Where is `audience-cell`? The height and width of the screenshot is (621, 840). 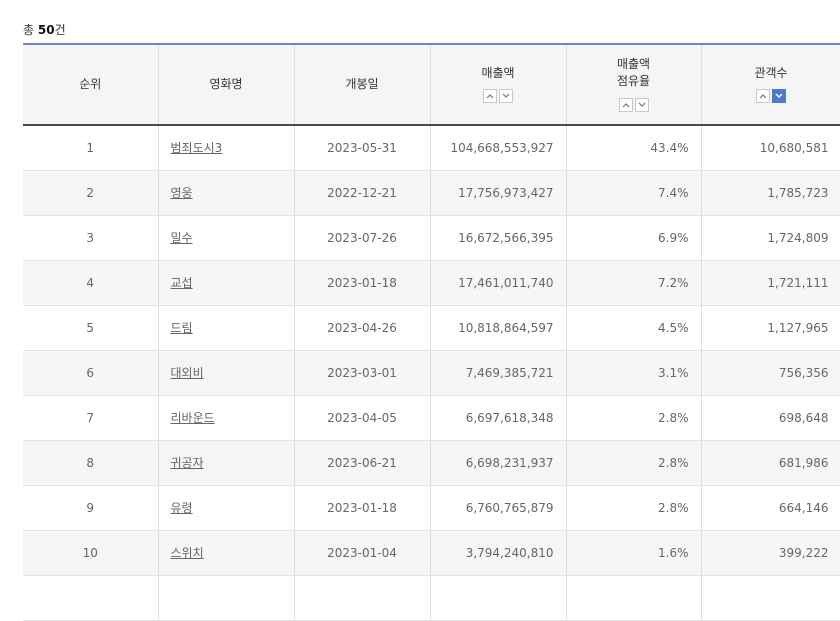
audience-cell is located at coordinates (770, 597).